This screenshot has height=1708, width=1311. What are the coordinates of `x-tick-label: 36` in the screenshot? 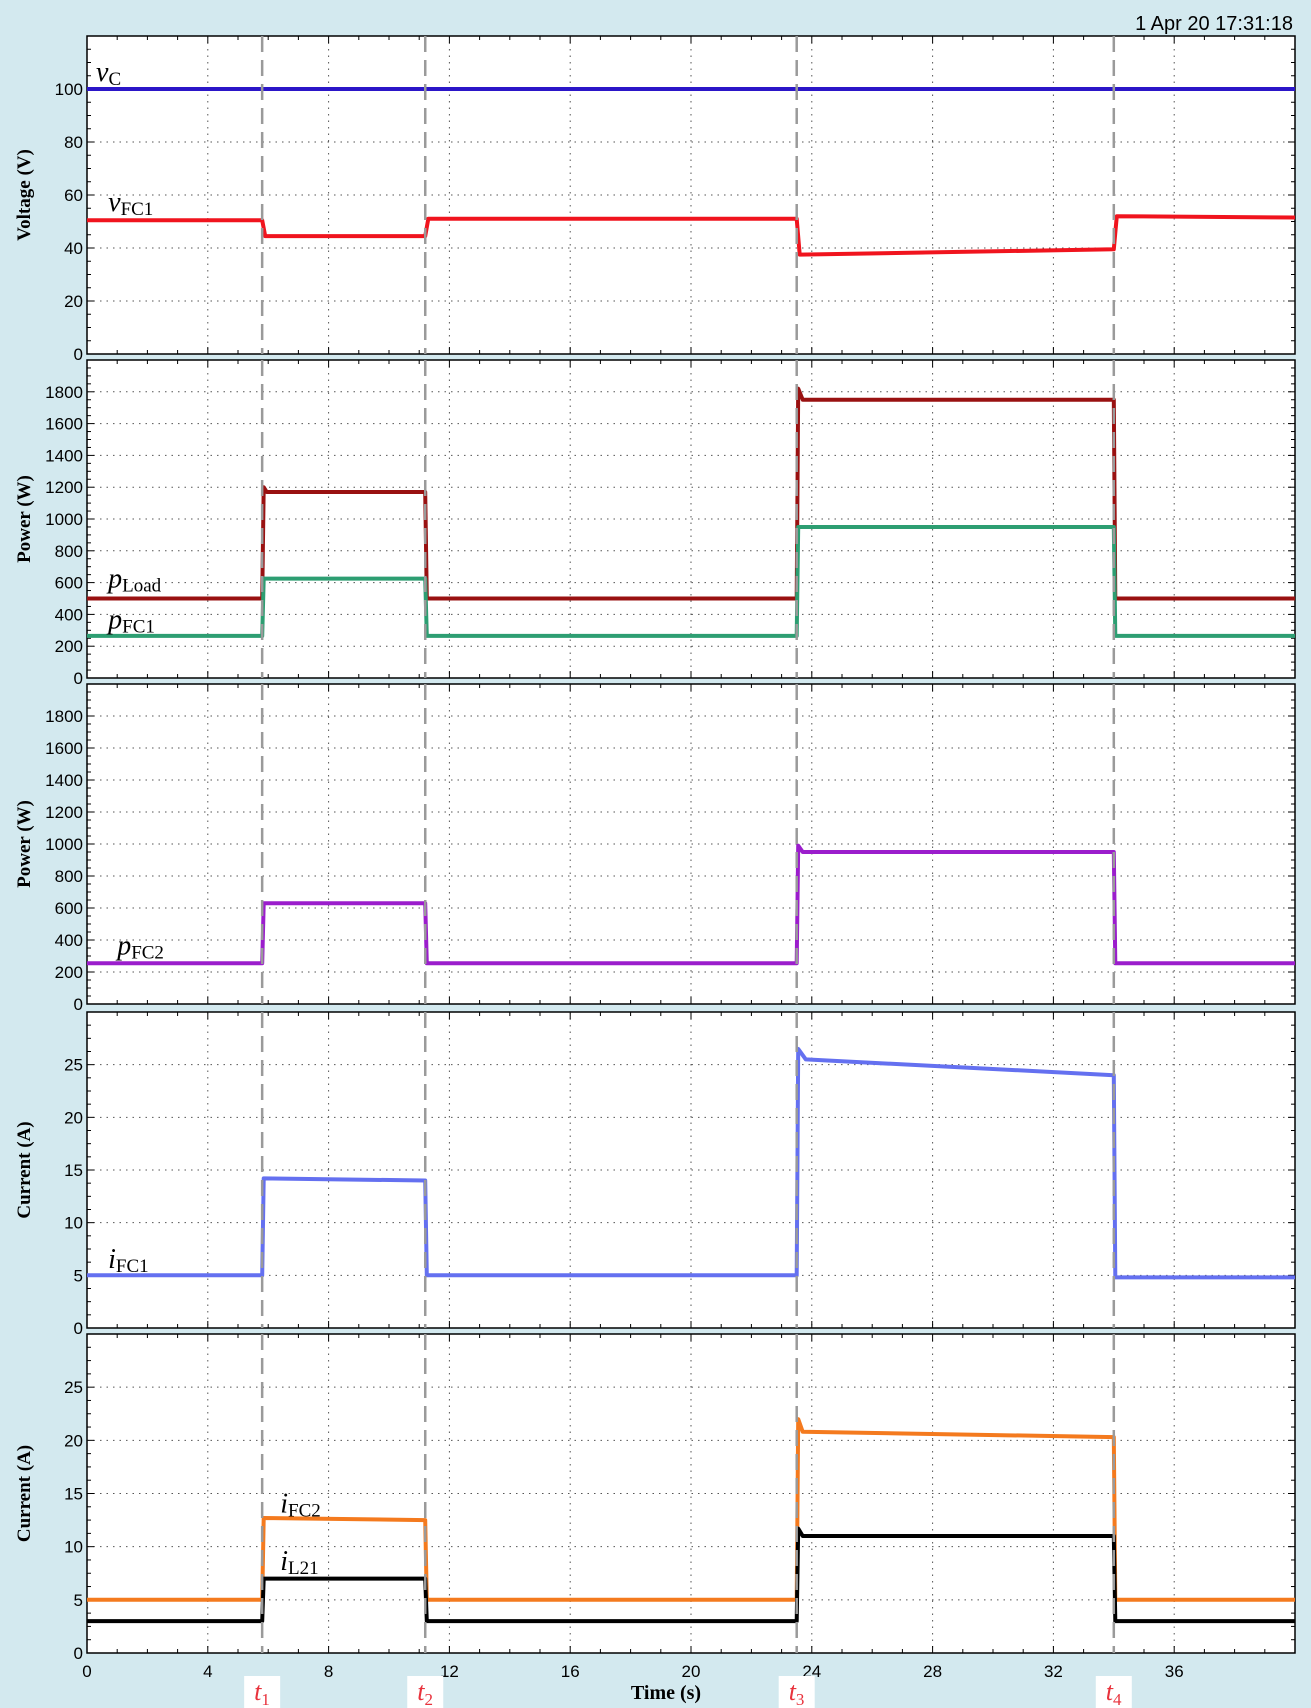 It's located at (1174, 1671).